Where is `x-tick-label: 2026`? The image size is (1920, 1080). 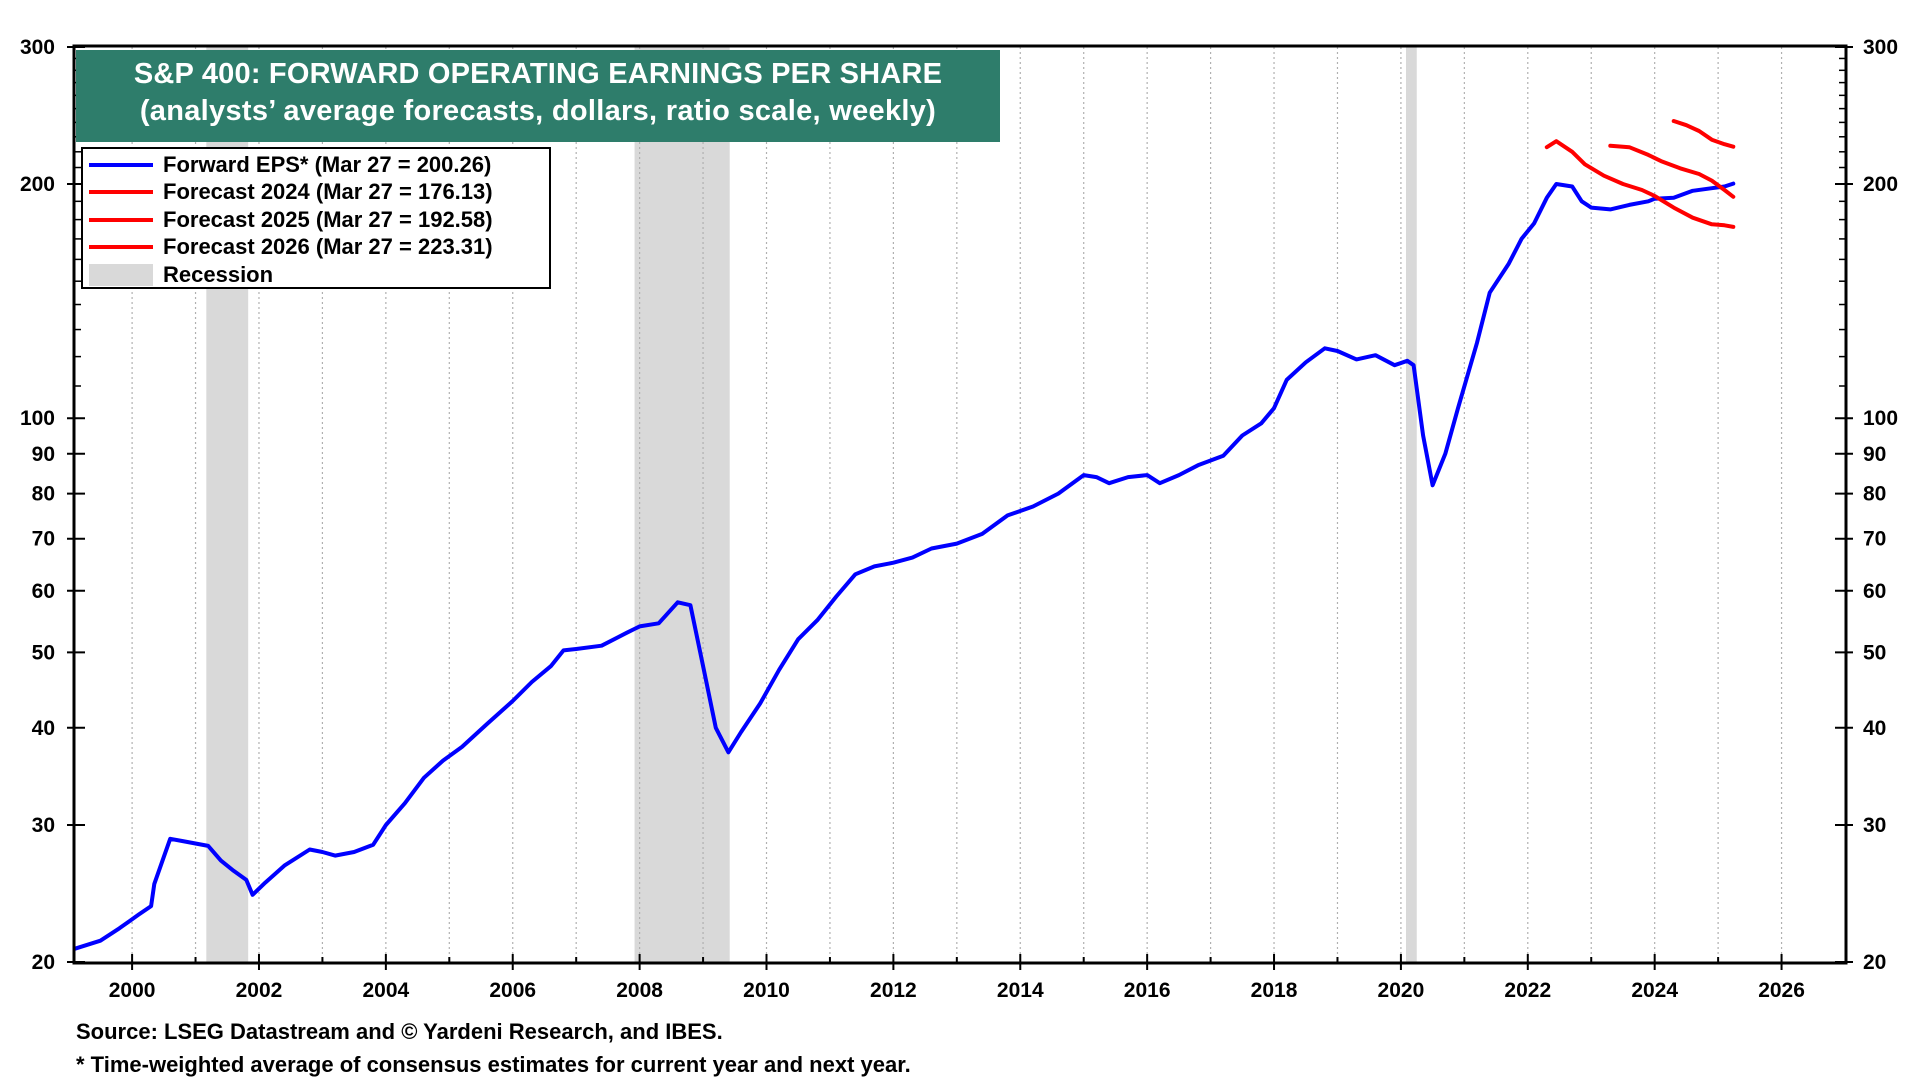
x-tick-label: 2026 is located at coordinates (1781, 990).